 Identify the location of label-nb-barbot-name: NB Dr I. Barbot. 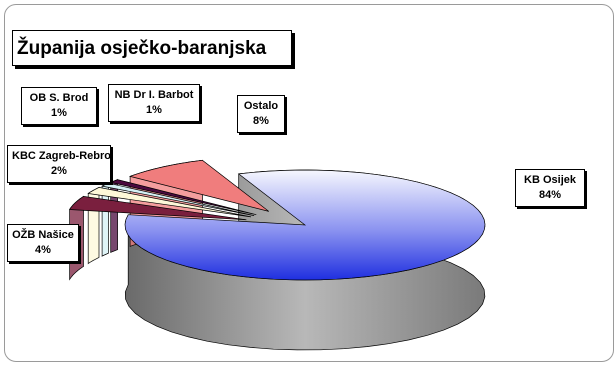
(154, 95).